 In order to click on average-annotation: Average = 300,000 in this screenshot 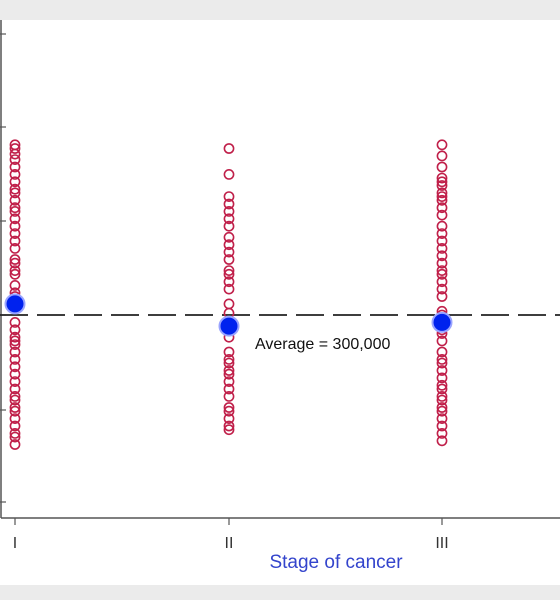, I will do `click(322, 344)`.